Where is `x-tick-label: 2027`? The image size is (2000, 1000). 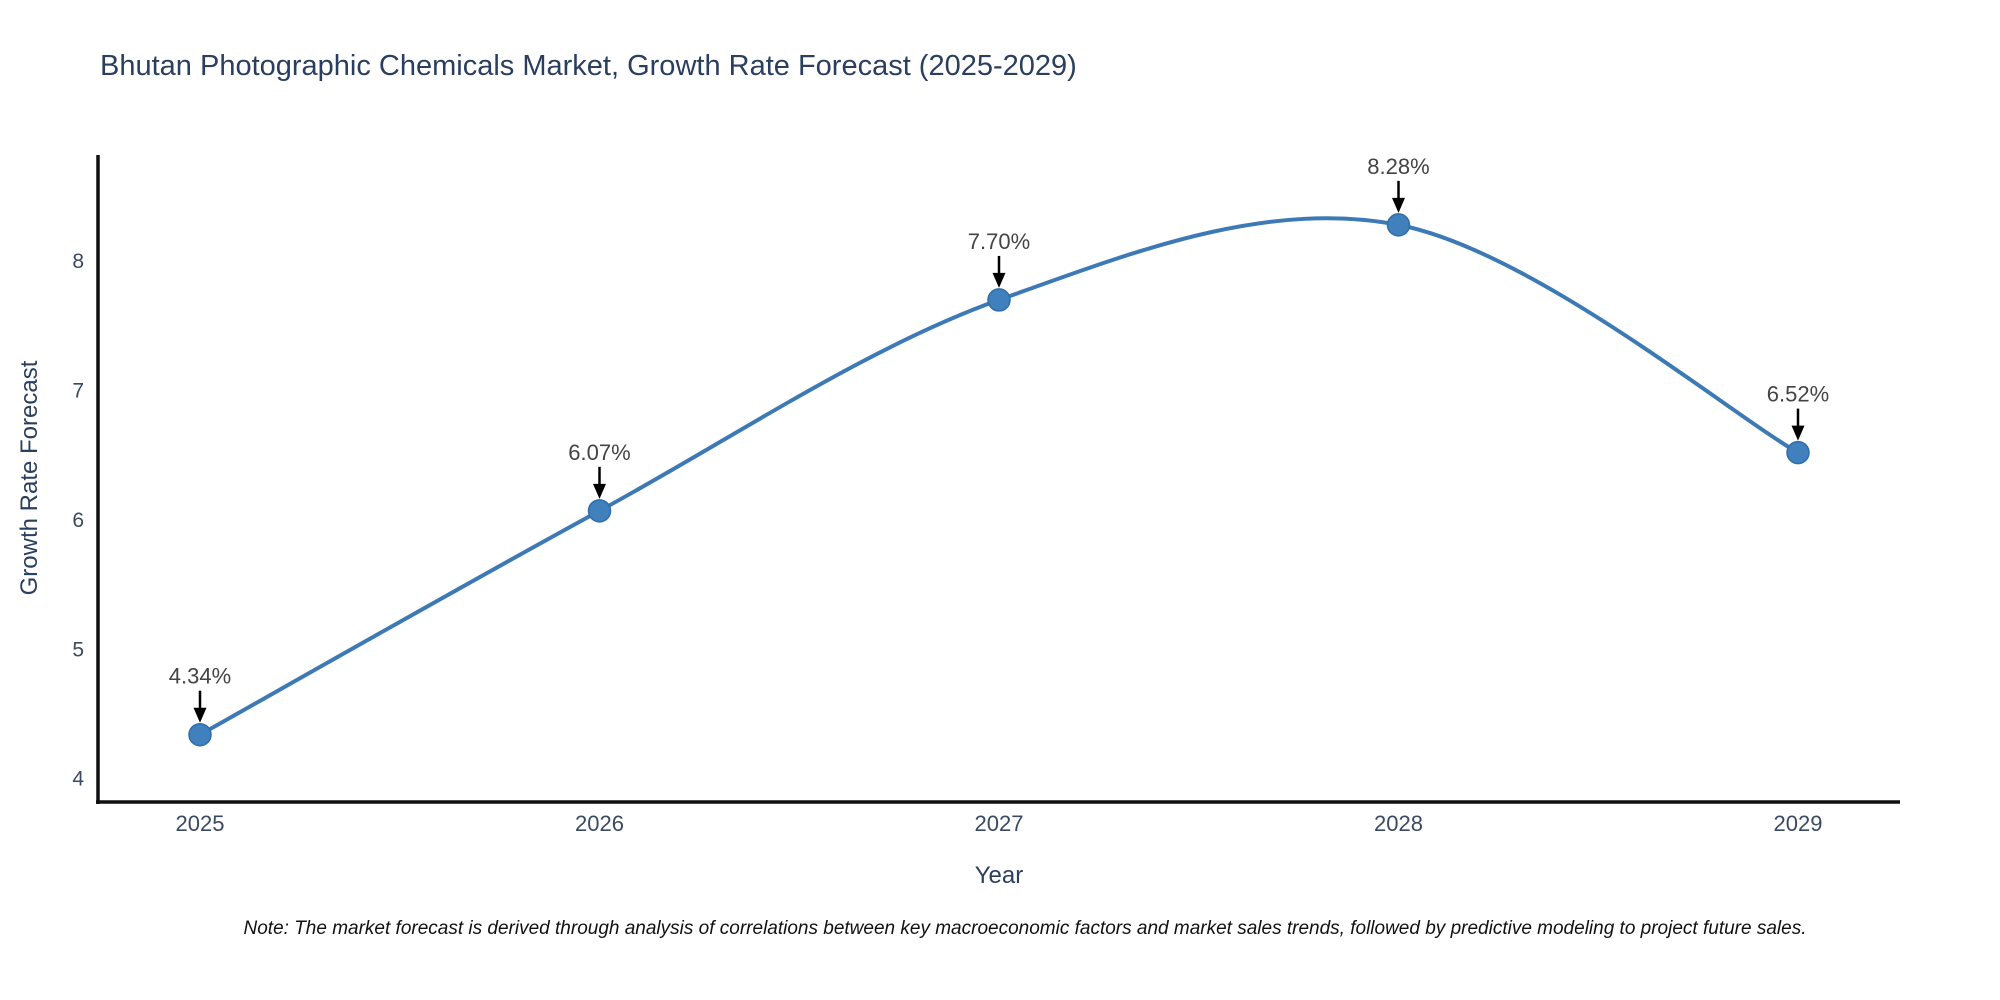 x-tick-label: 2027 is located at coordinates (999, 823).